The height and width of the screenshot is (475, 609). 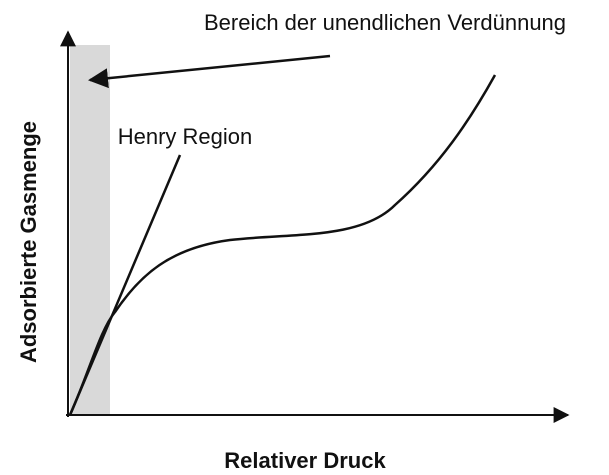 I want to click on dilution-band, so click(x=90, y=230).